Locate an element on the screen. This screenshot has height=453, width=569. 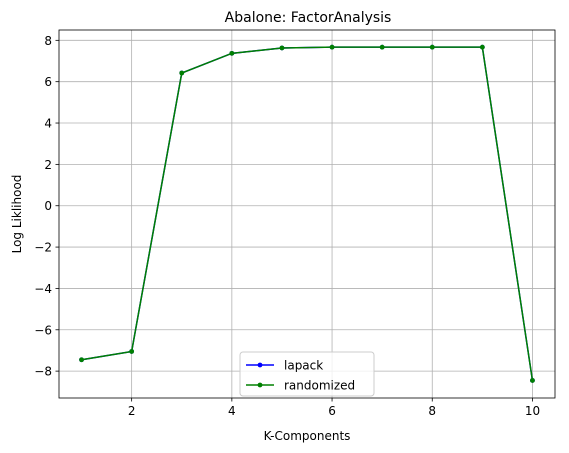
x-axis-label: K-Components is located at coordinates (307, 436).